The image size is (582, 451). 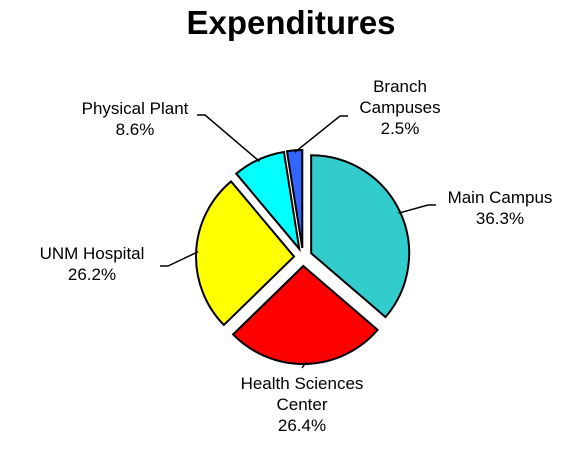 What do you see at coordinates (135, 129) in the screenshot?
I see `value-label: 8.6%` at bounding box center [135, 129].